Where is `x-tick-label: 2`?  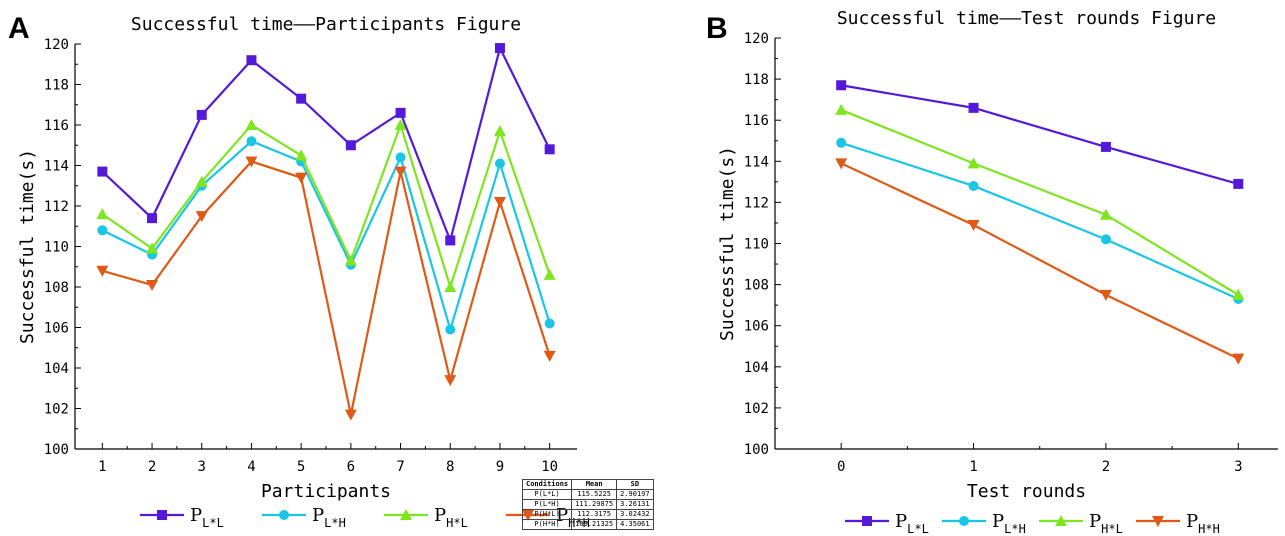
x-tick-label: 2 is located at coordinates (1106, 467).